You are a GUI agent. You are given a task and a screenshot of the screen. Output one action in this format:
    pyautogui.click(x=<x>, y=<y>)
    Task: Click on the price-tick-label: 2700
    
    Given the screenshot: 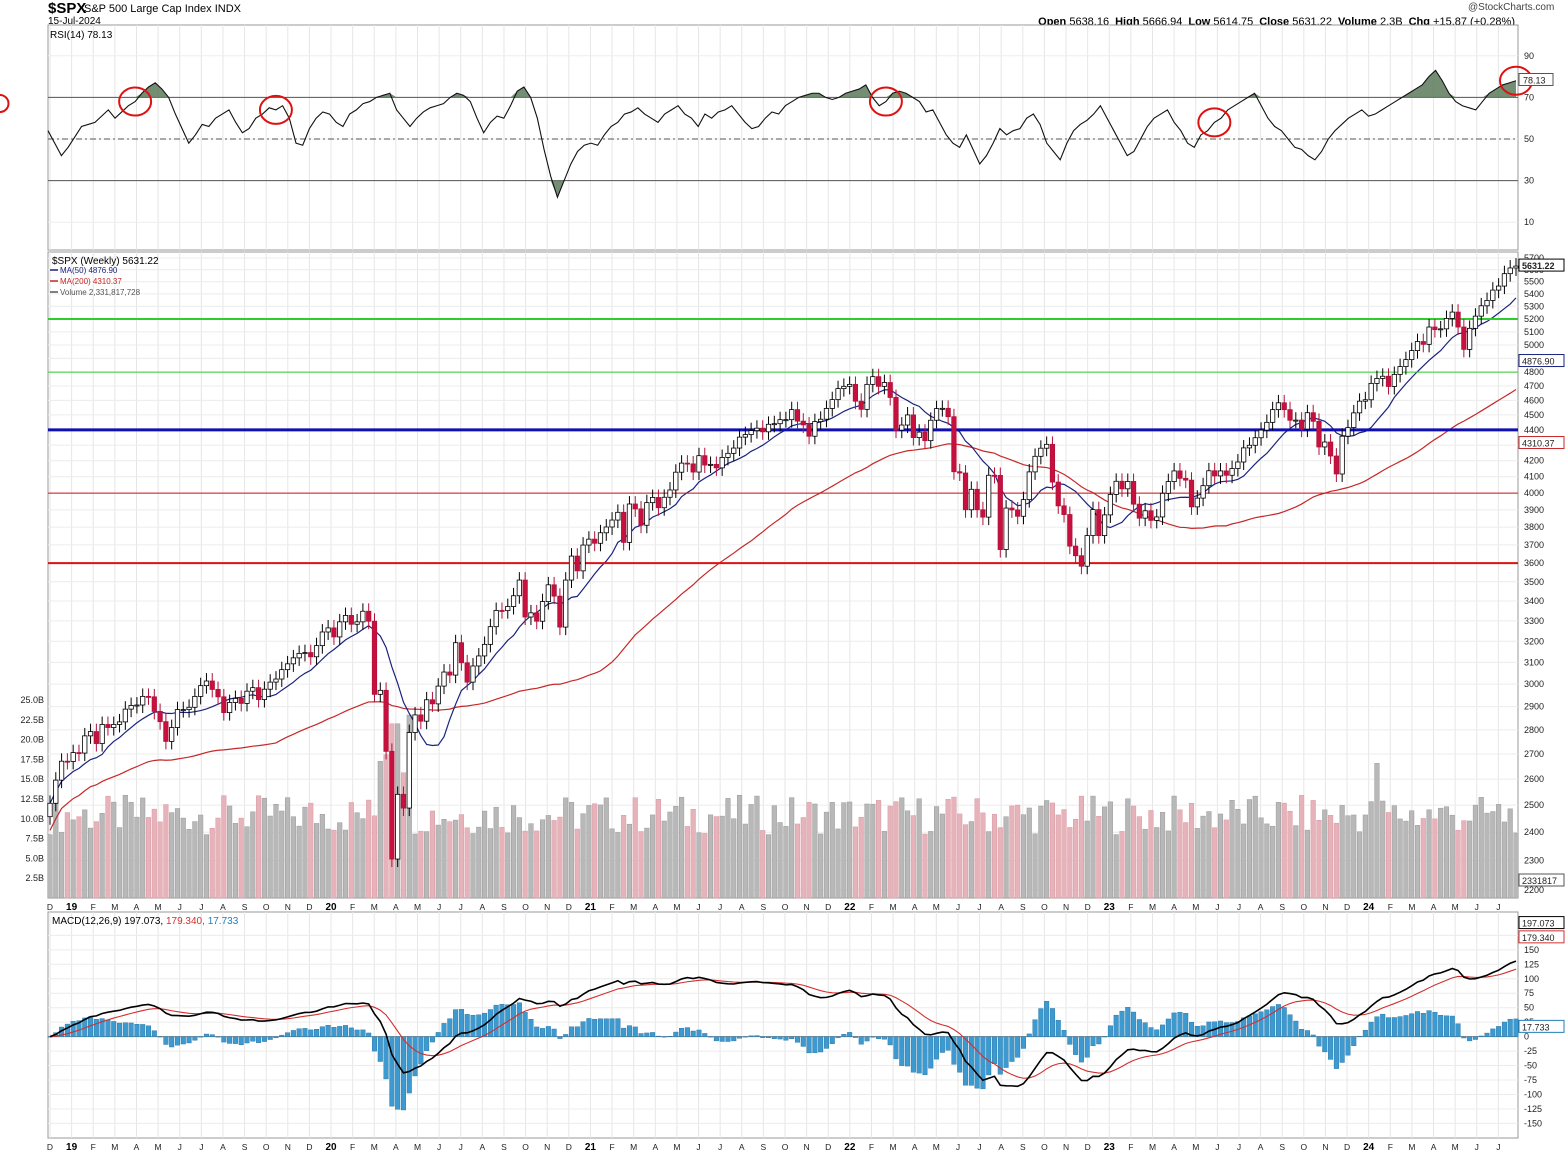 What is the action you would take?
    pyautogui.click(x=1534, y=754)
    